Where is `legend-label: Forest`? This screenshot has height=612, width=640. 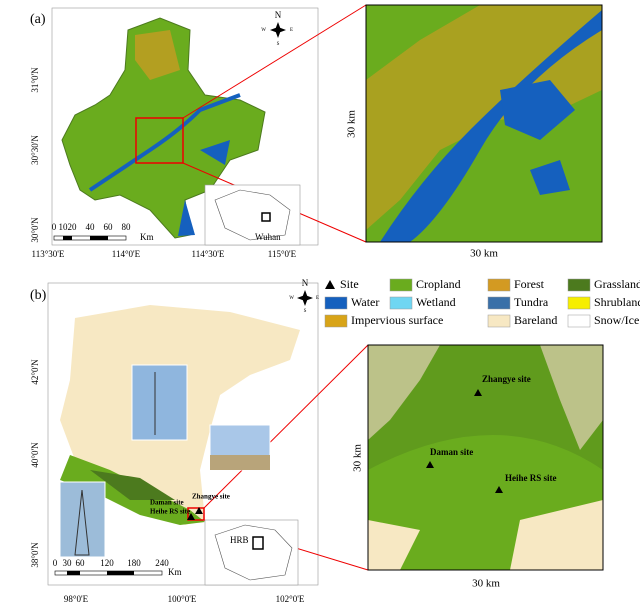 legend-label: Forest is located at coordinates (529, 284).